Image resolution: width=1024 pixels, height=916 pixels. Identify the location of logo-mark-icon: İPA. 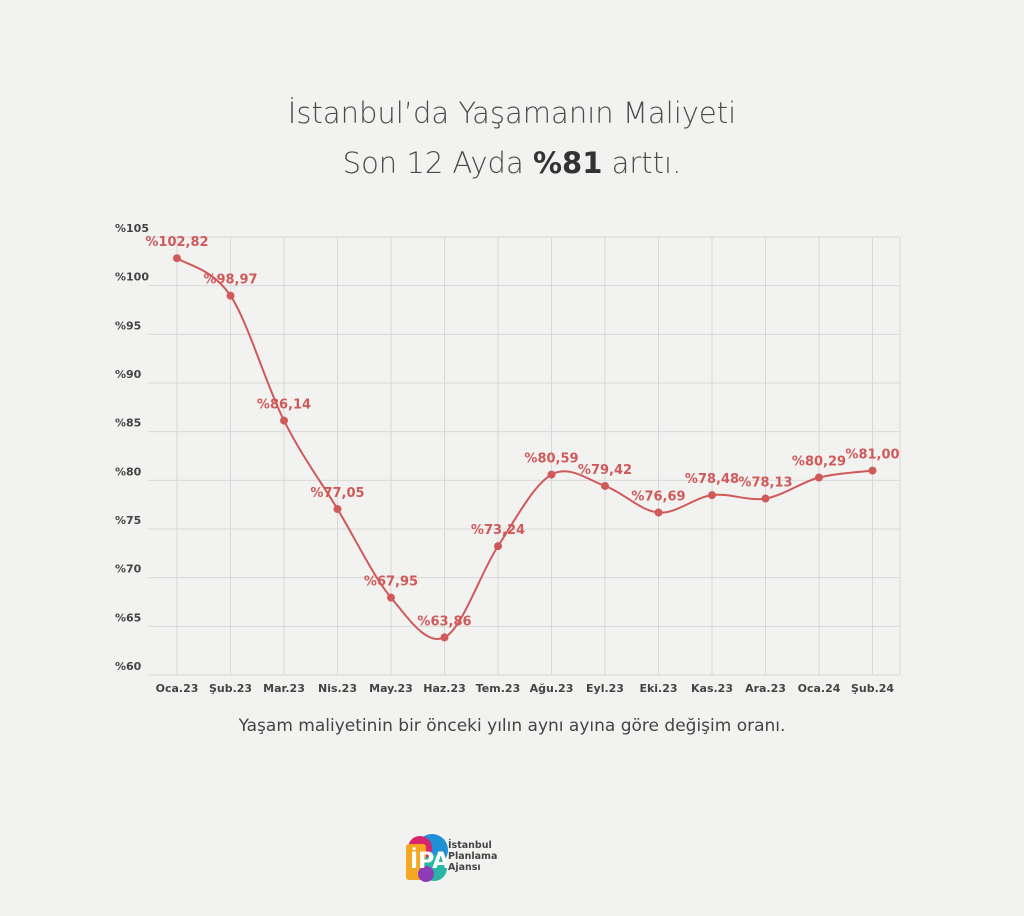
(427, 858).